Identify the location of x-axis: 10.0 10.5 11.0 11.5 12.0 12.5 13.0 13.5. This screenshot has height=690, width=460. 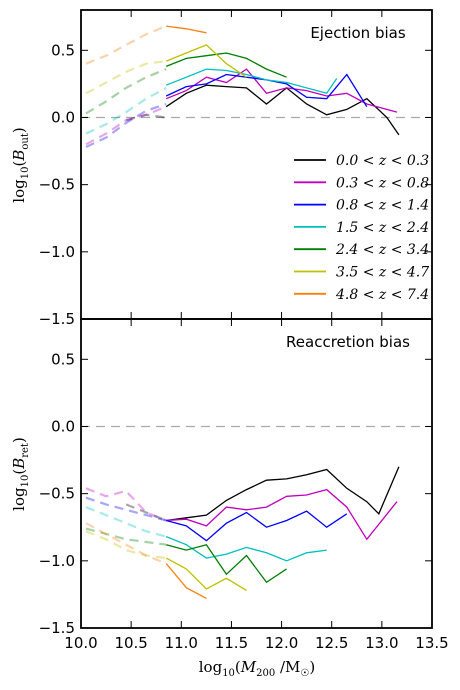
(256, 643).